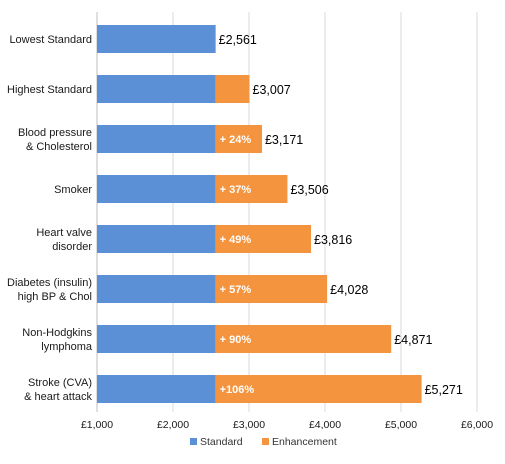  I want to click on category-label-line: & heart attack, so click(58, 397).